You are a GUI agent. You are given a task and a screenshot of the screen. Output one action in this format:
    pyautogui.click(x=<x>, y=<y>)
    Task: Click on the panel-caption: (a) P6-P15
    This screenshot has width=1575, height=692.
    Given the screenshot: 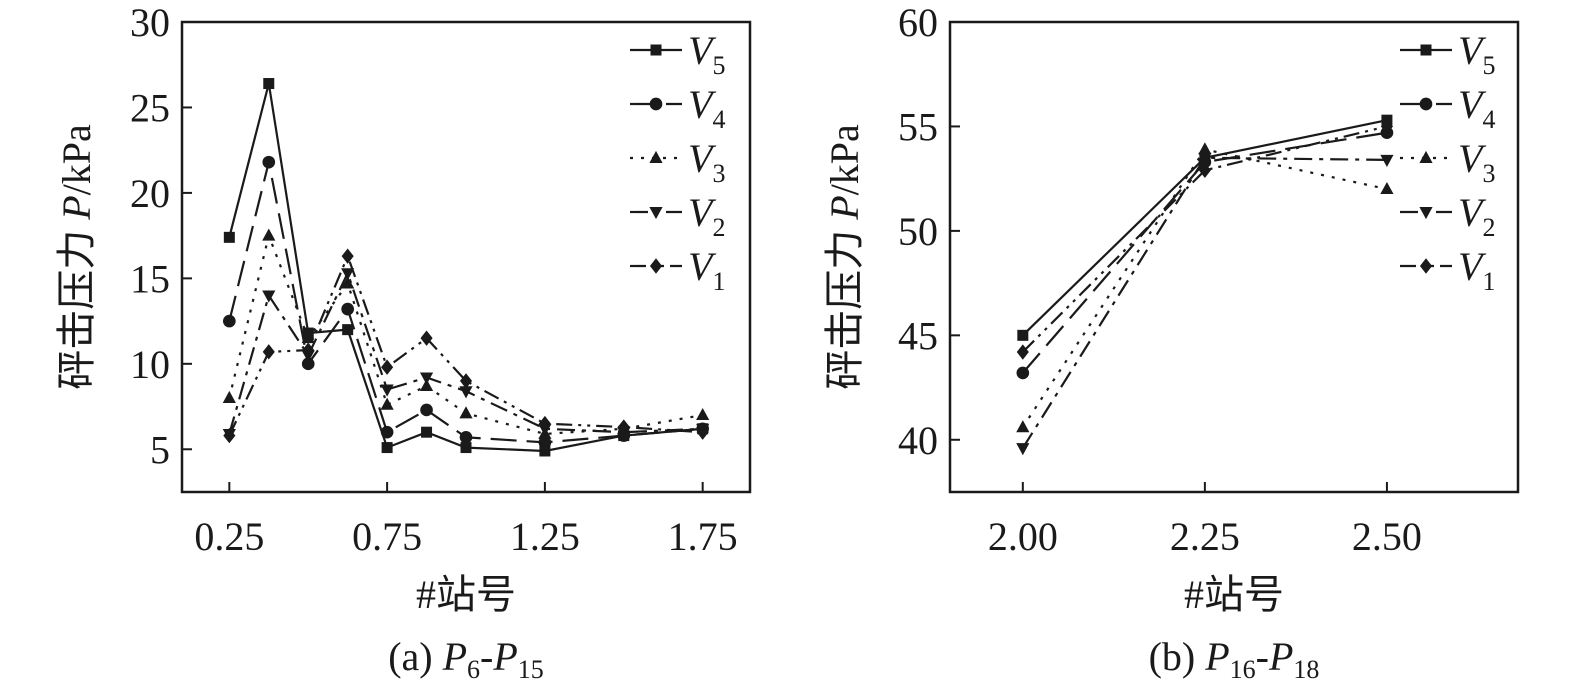 What is the action you would take?
    pyautogui.click(x=466, y=659)
    